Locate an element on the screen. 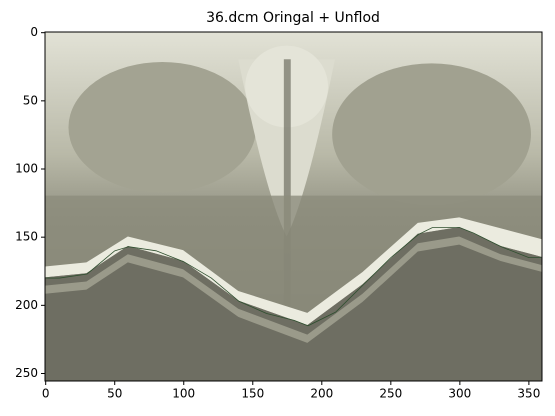  chart-title: 36.dcm Oringal + Unflod is located at coordinates (293, 18).